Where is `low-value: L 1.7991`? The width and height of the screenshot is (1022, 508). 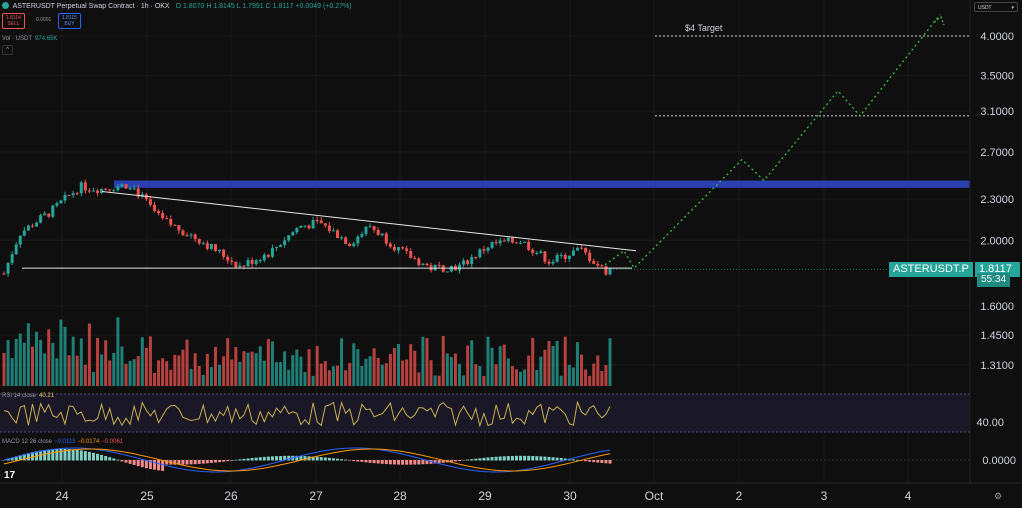
low-value: L 1.7991 is located at coordinates (250, 6).